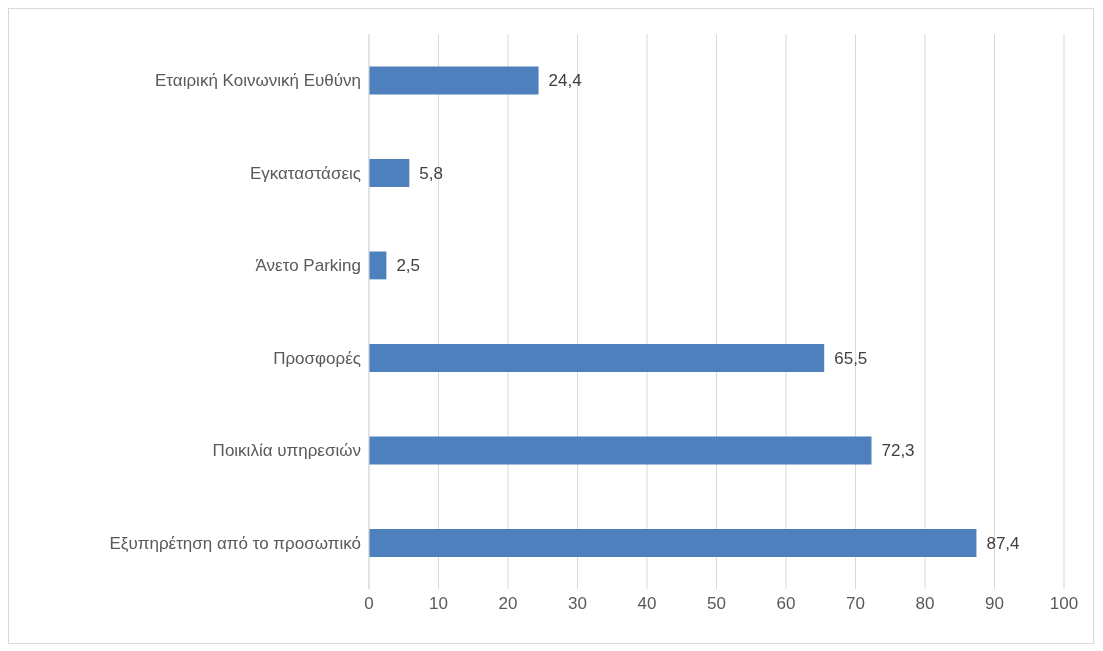 This screenshot has width=1103, height=651. Describe the element at coordinates (1003, 543) in the screenshot. I see `data-label: 87,4` at that location.